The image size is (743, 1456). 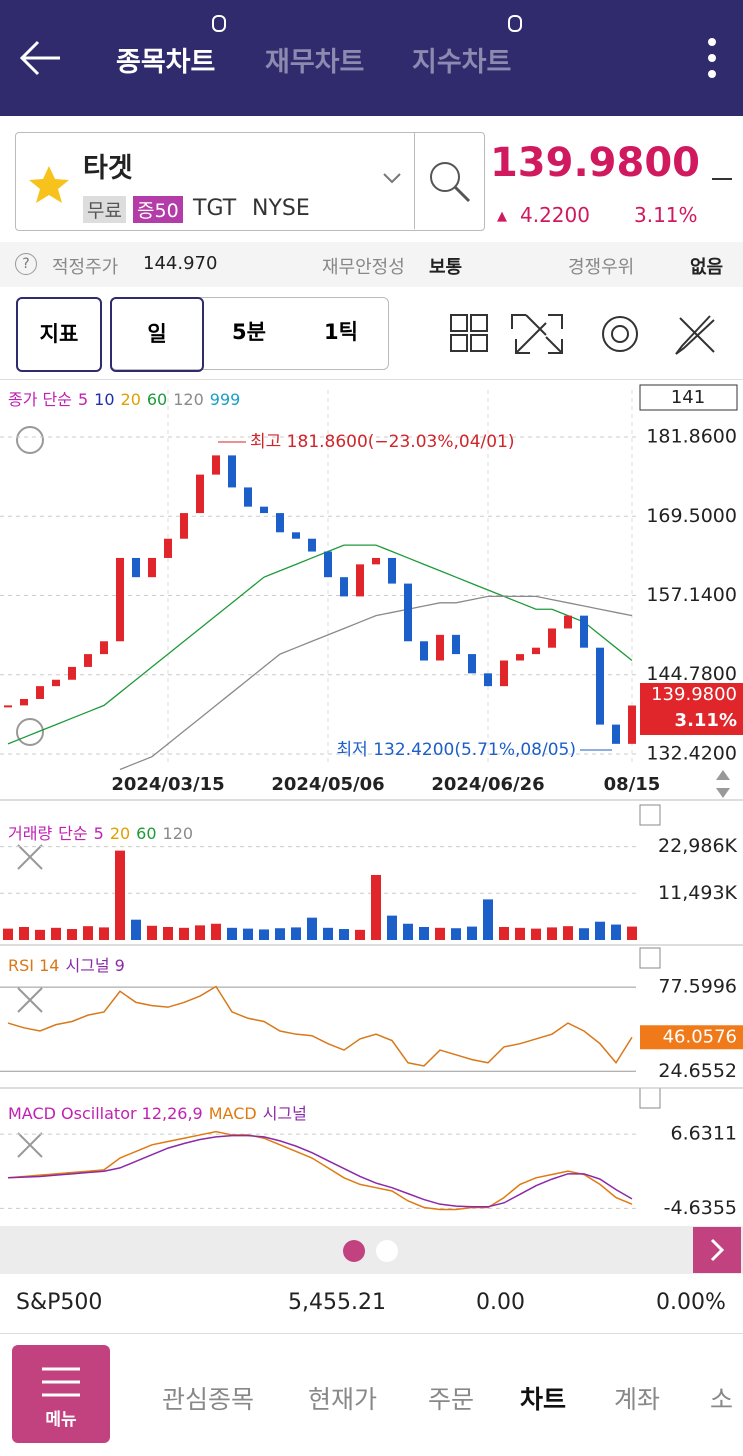 I want to click on info-value: 144.970, so click(x=180, y=263).